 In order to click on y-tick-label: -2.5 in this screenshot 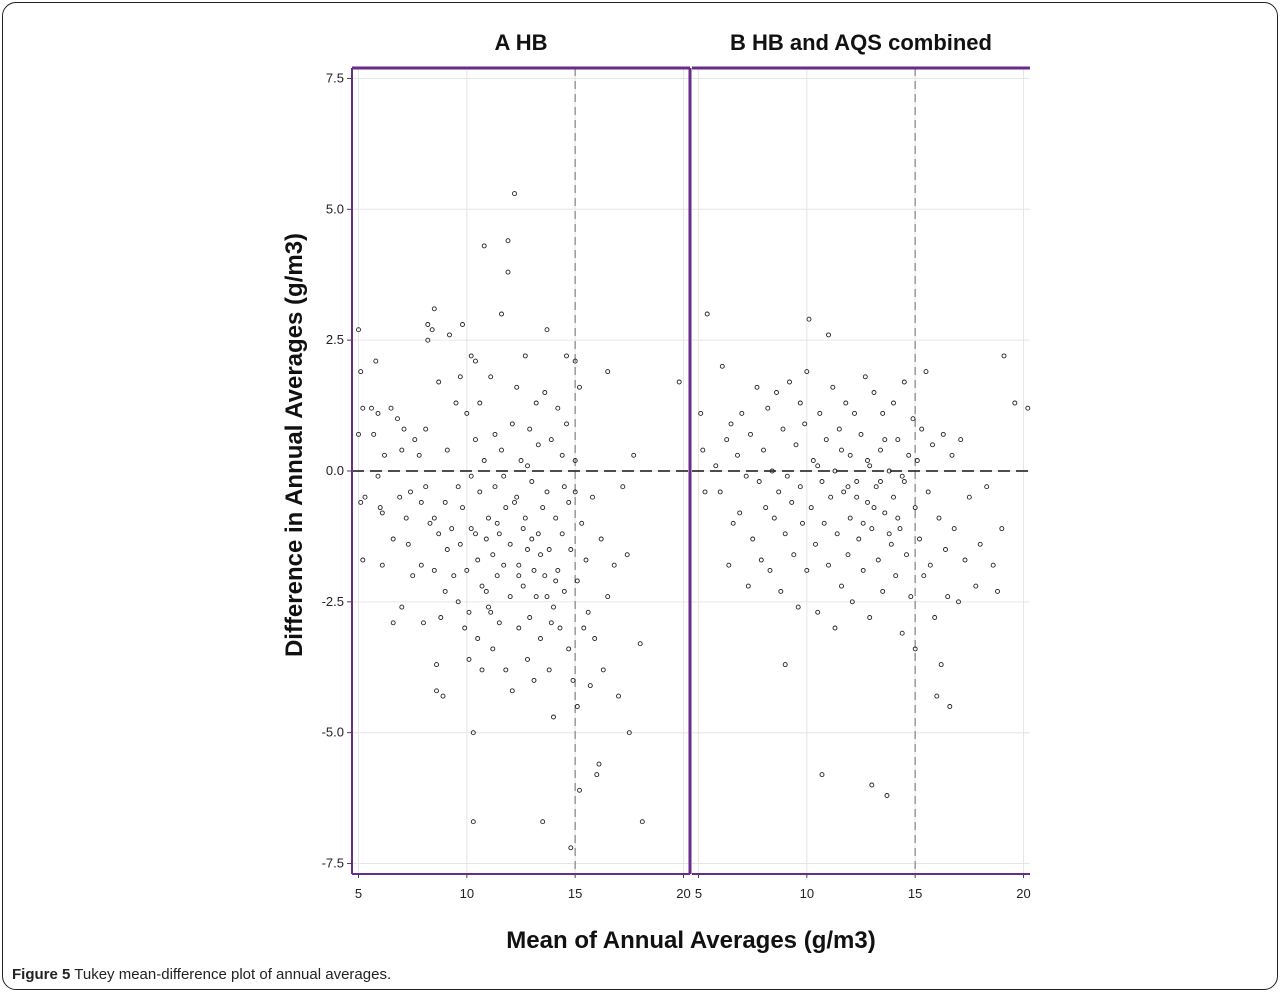, I will do `click(333, 601)`.